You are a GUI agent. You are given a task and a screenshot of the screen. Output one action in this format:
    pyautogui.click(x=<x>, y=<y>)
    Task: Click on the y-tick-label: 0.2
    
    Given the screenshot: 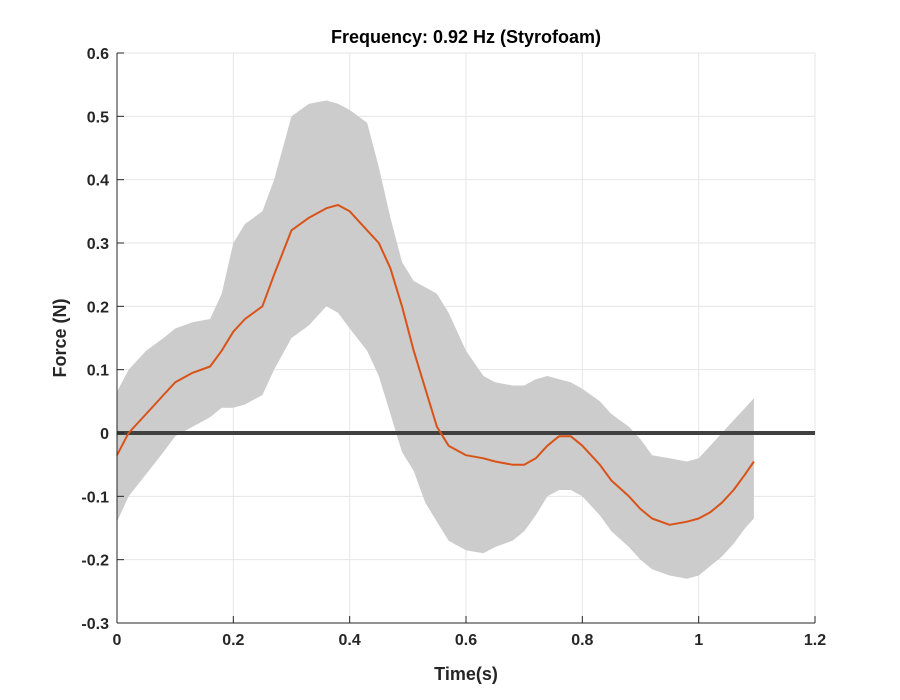 What is the action you would take?
    pyautogui.click(x=98, y=307)
    